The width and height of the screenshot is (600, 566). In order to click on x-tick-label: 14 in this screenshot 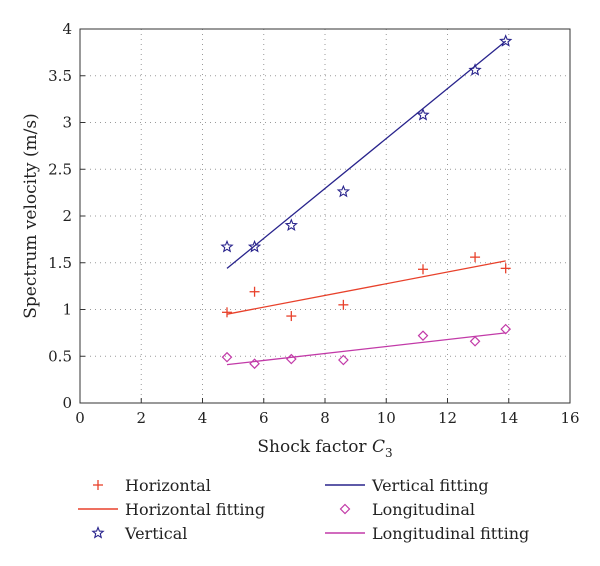, I will do `click(508, 418)`.